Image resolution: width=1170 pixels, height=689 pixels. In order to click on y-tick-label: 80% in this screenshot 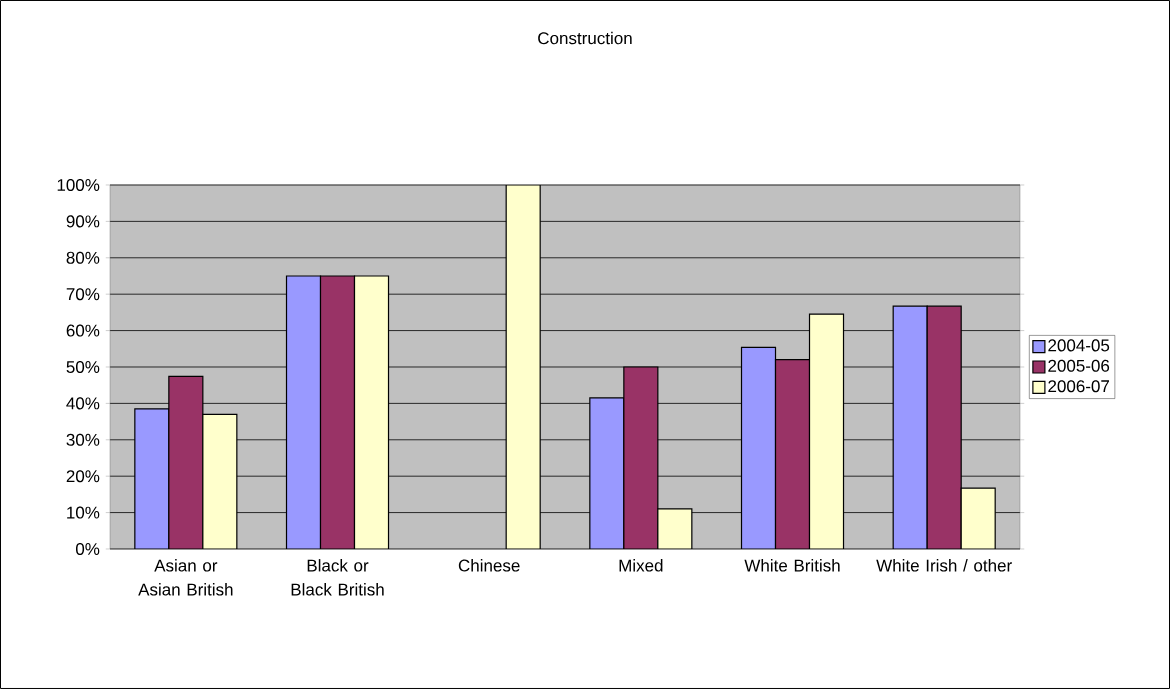, I will do `click(83, 257)`.